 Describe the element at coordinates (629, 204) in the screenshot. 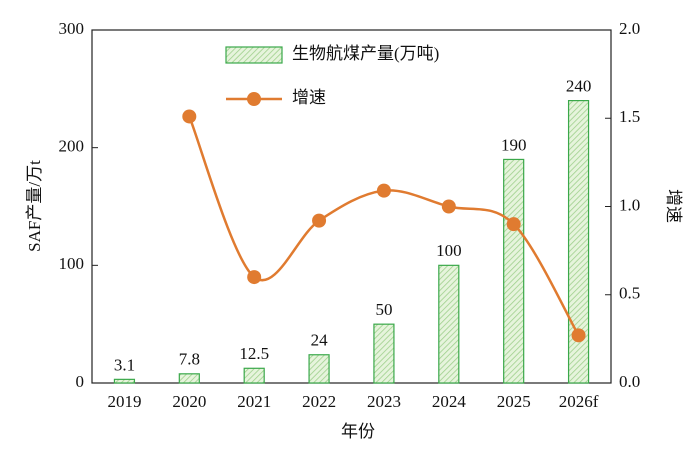

I see `y2-tick-label: 1.0` at that location.